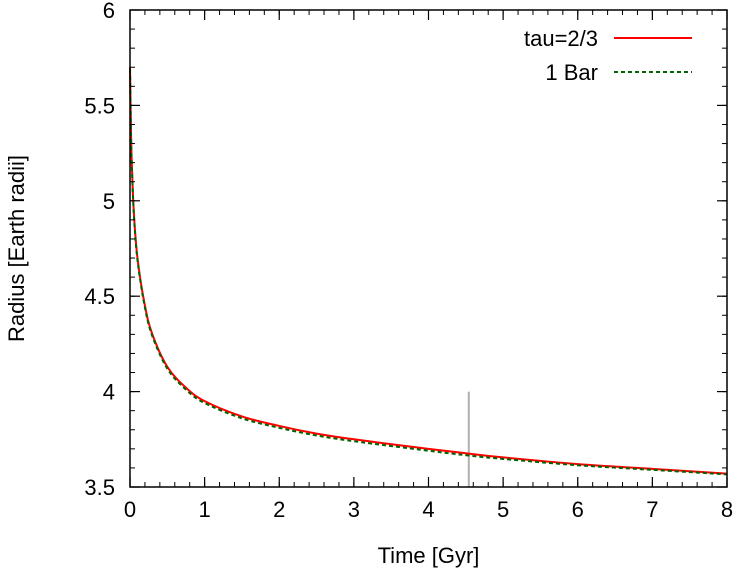 Image resolution: width=739 pixels, height=578 pixels. What do you see at coordinates (561, 38) in the screenshot?
I see `legend-label-tau: tau=2/3` at bounding box center [561, 38].